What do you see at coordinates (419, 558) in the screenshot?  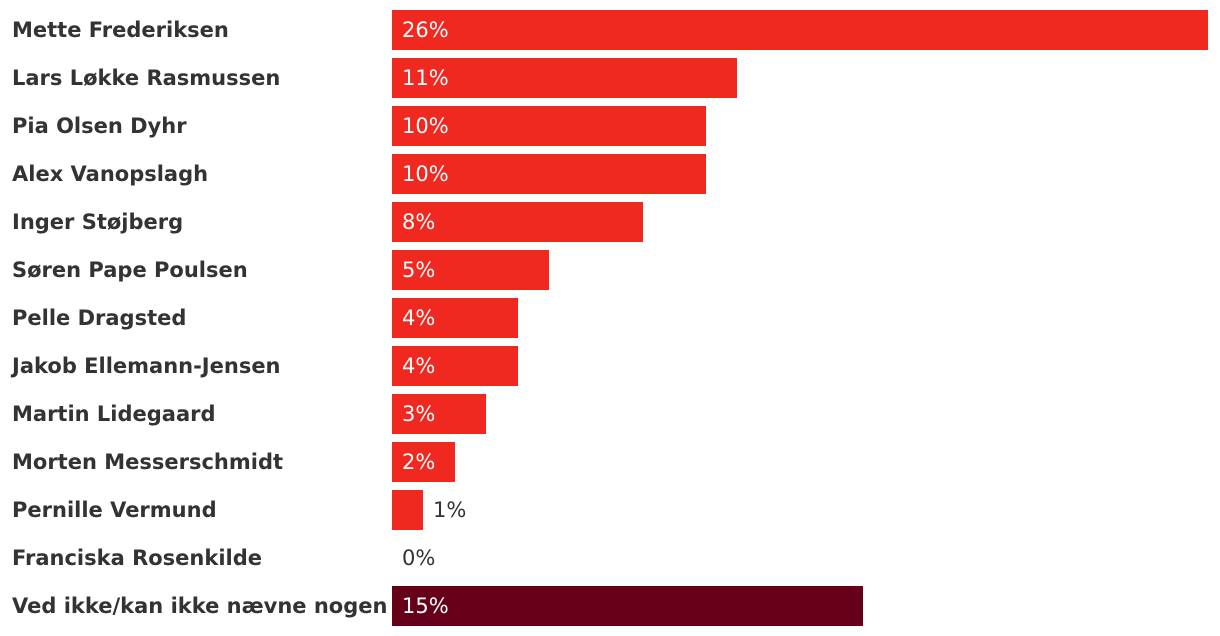 I see `value-label: 0%` at bounding box center [419, 558].